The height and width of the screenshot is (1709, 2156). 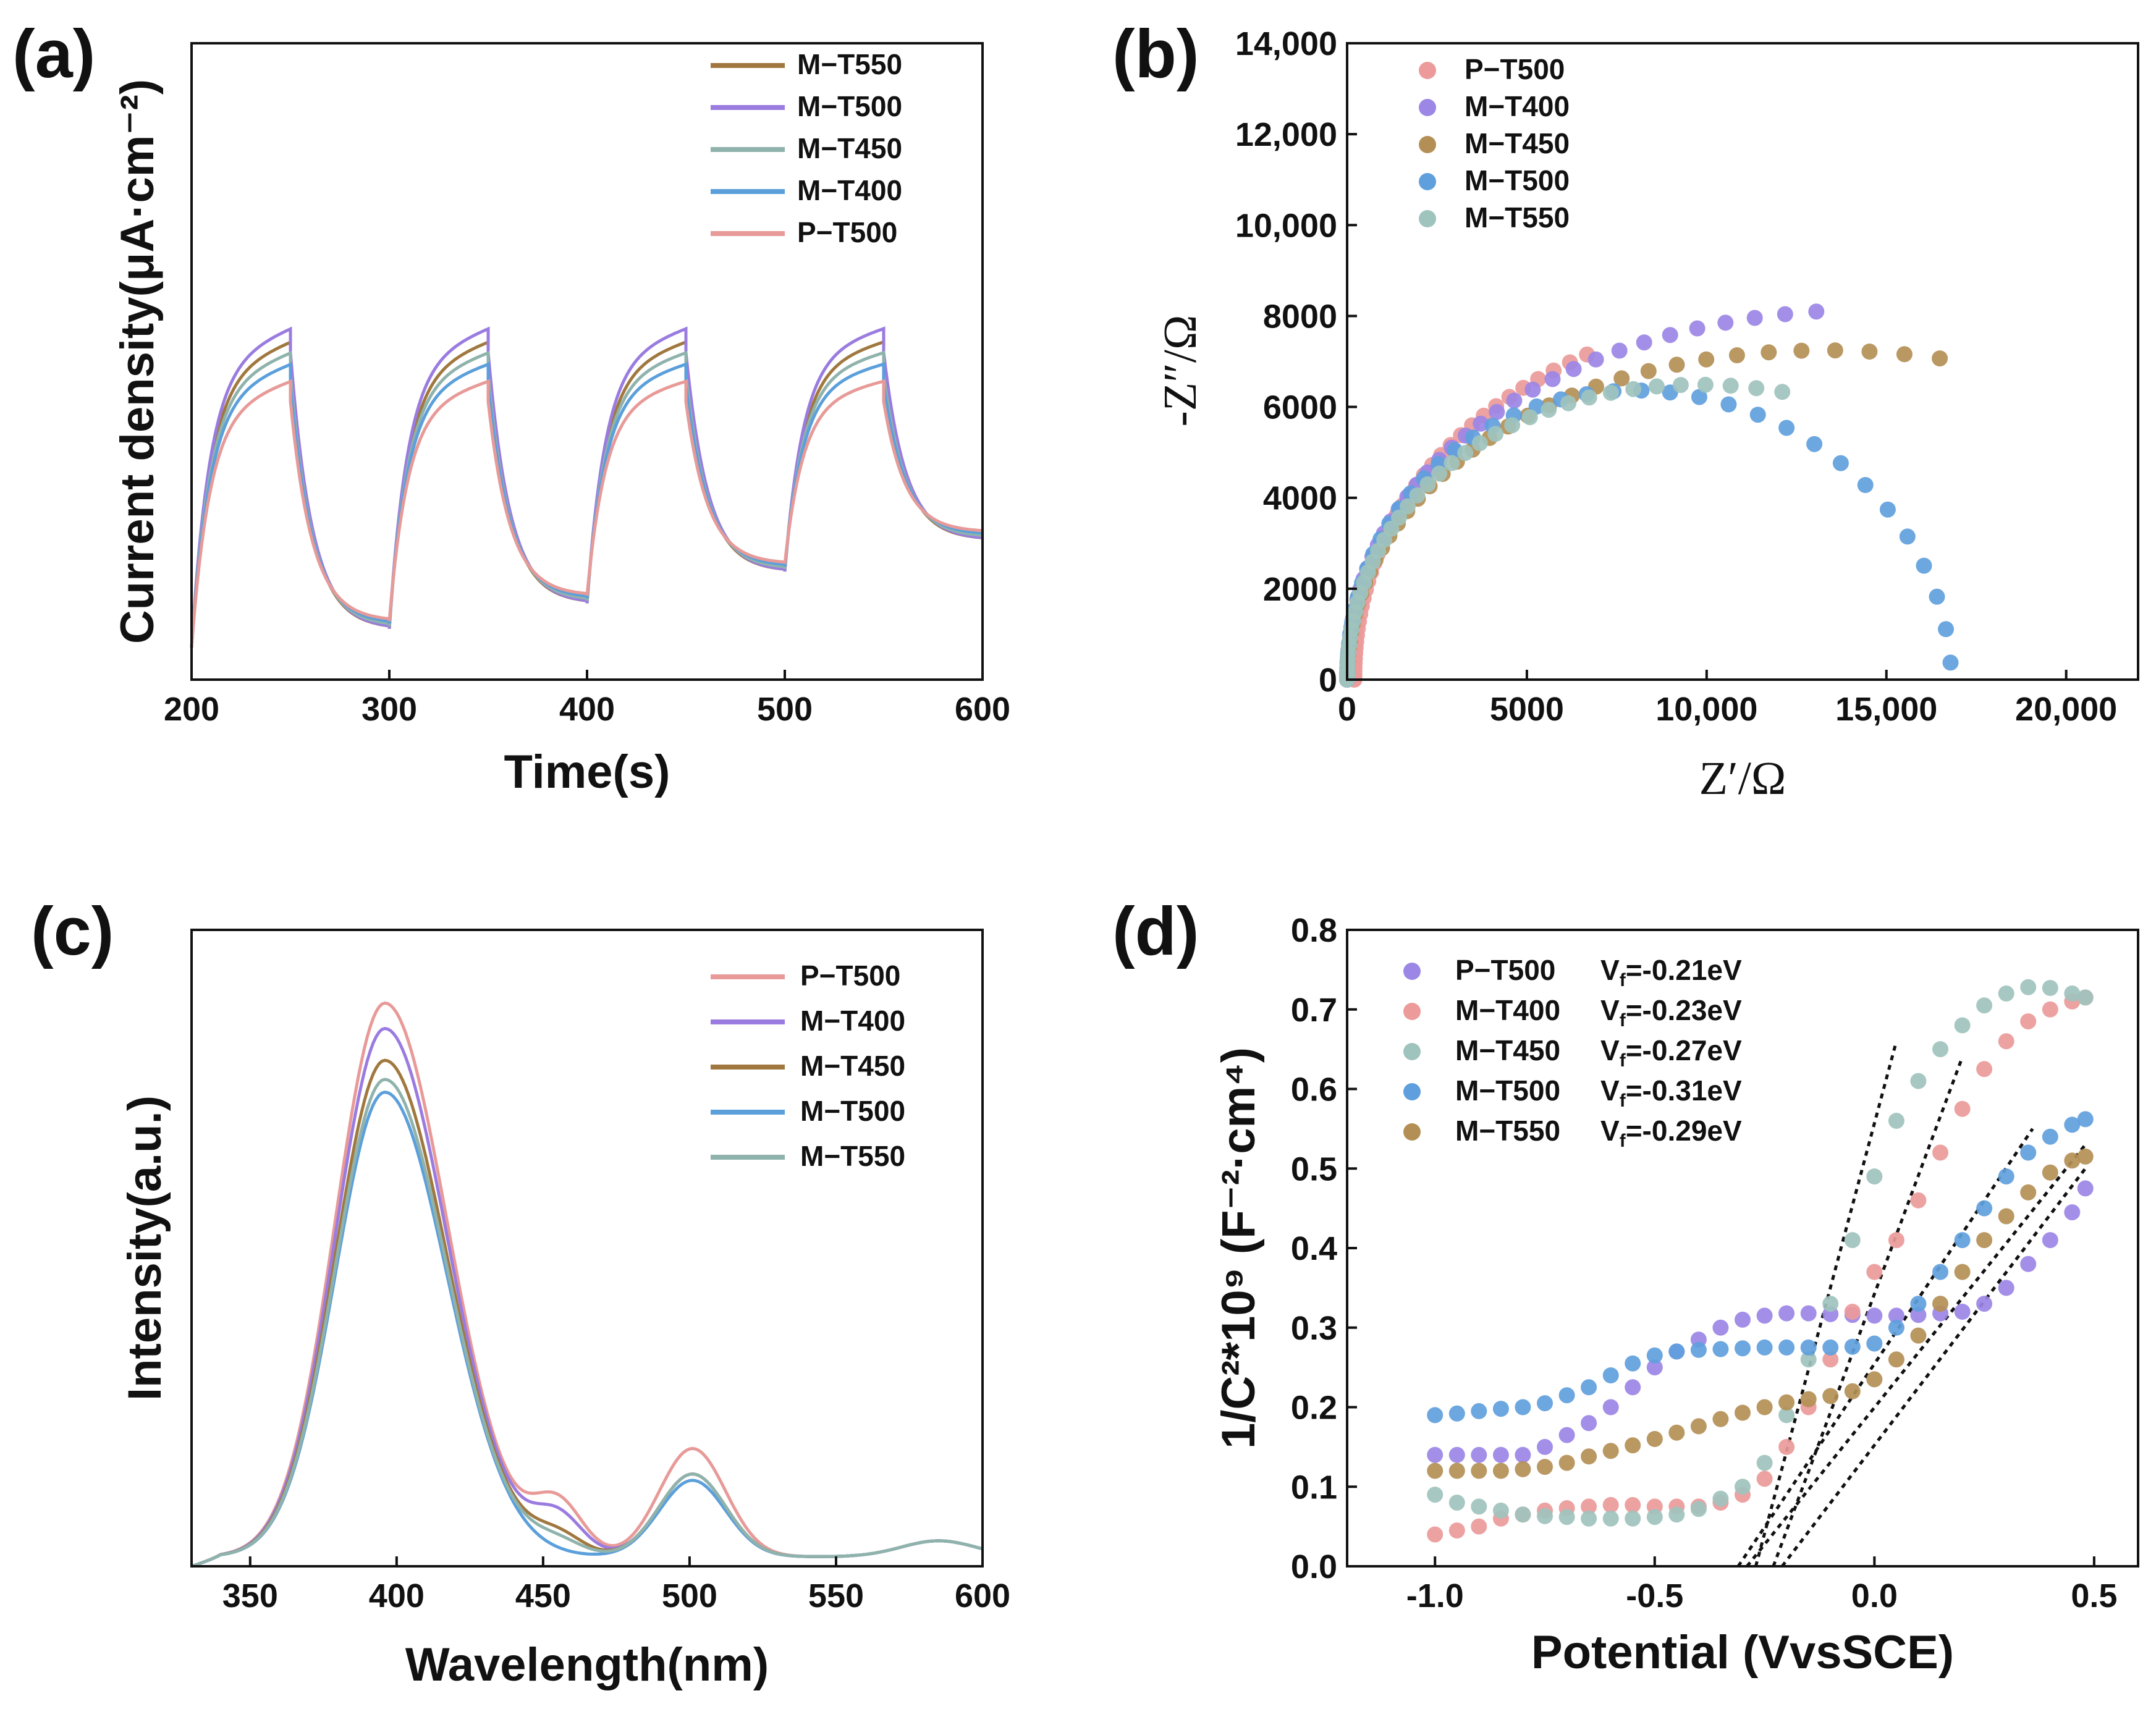 I want to click on legend-vf-value: =-0.29eV, so click(x=1684, y=1131).